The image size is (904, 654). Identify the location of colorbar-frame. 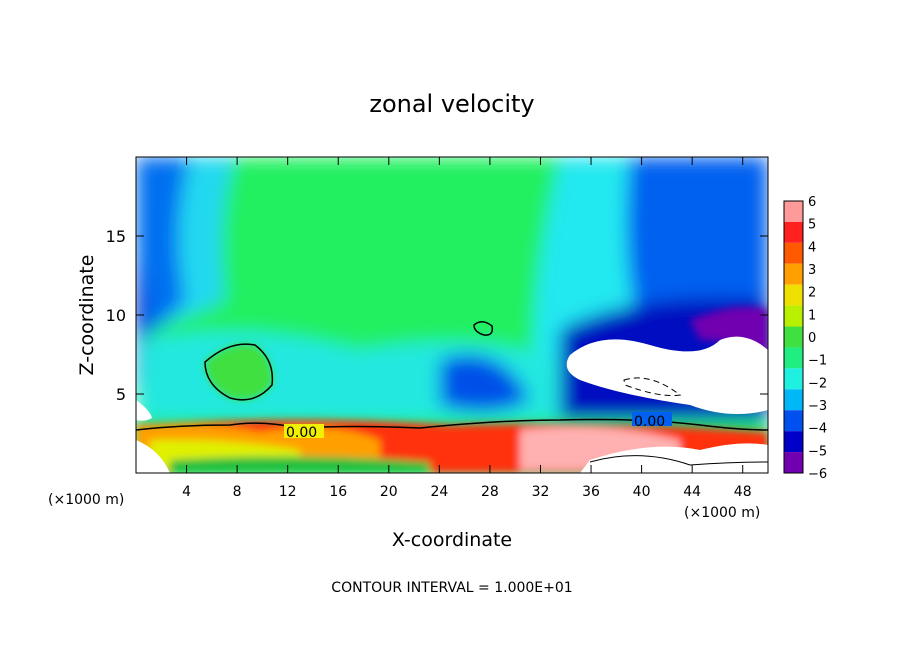
(793, 337).